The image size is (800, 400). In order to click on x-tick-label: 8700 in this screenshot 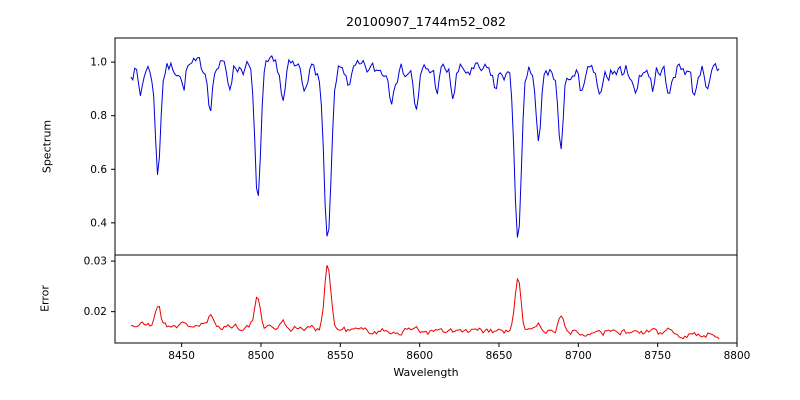, I will do `click(578, 356)`.